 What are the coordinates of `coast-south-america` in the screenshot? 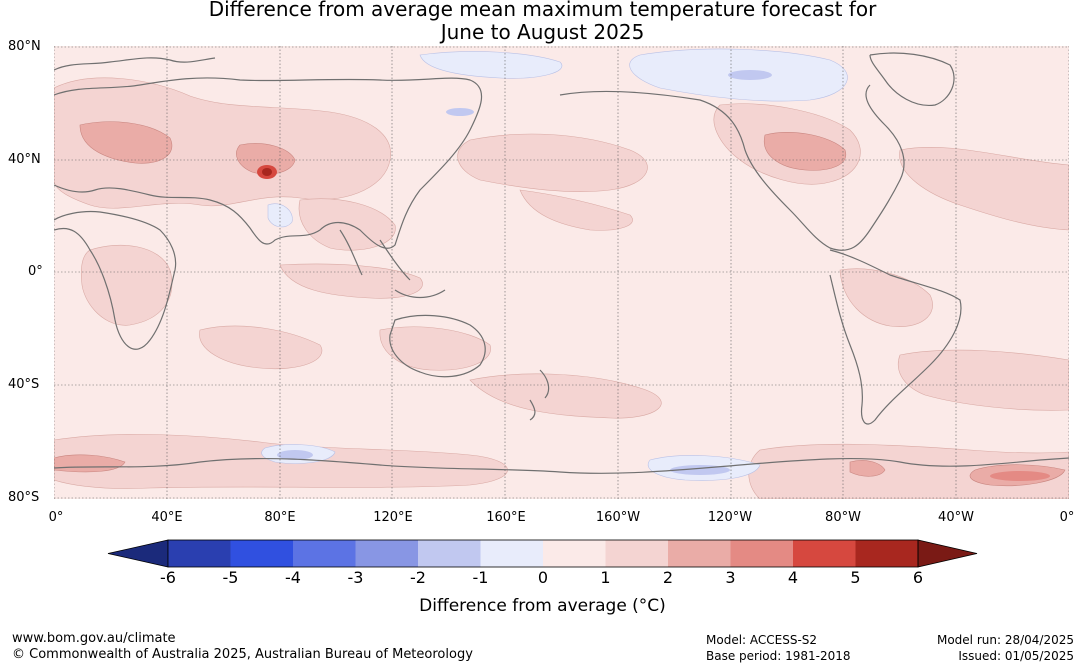 It's located at (895, 337).